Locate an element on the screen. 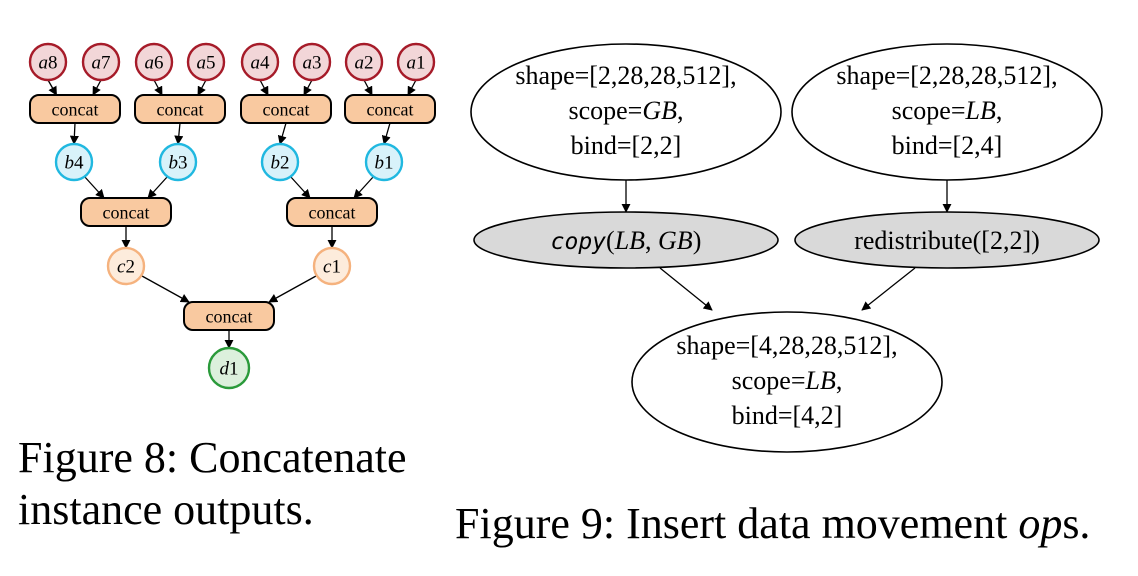 Image resolution: width=1138 pixels, height=576 pixels. node-c2: c2 is located at coordinates (126, 266).